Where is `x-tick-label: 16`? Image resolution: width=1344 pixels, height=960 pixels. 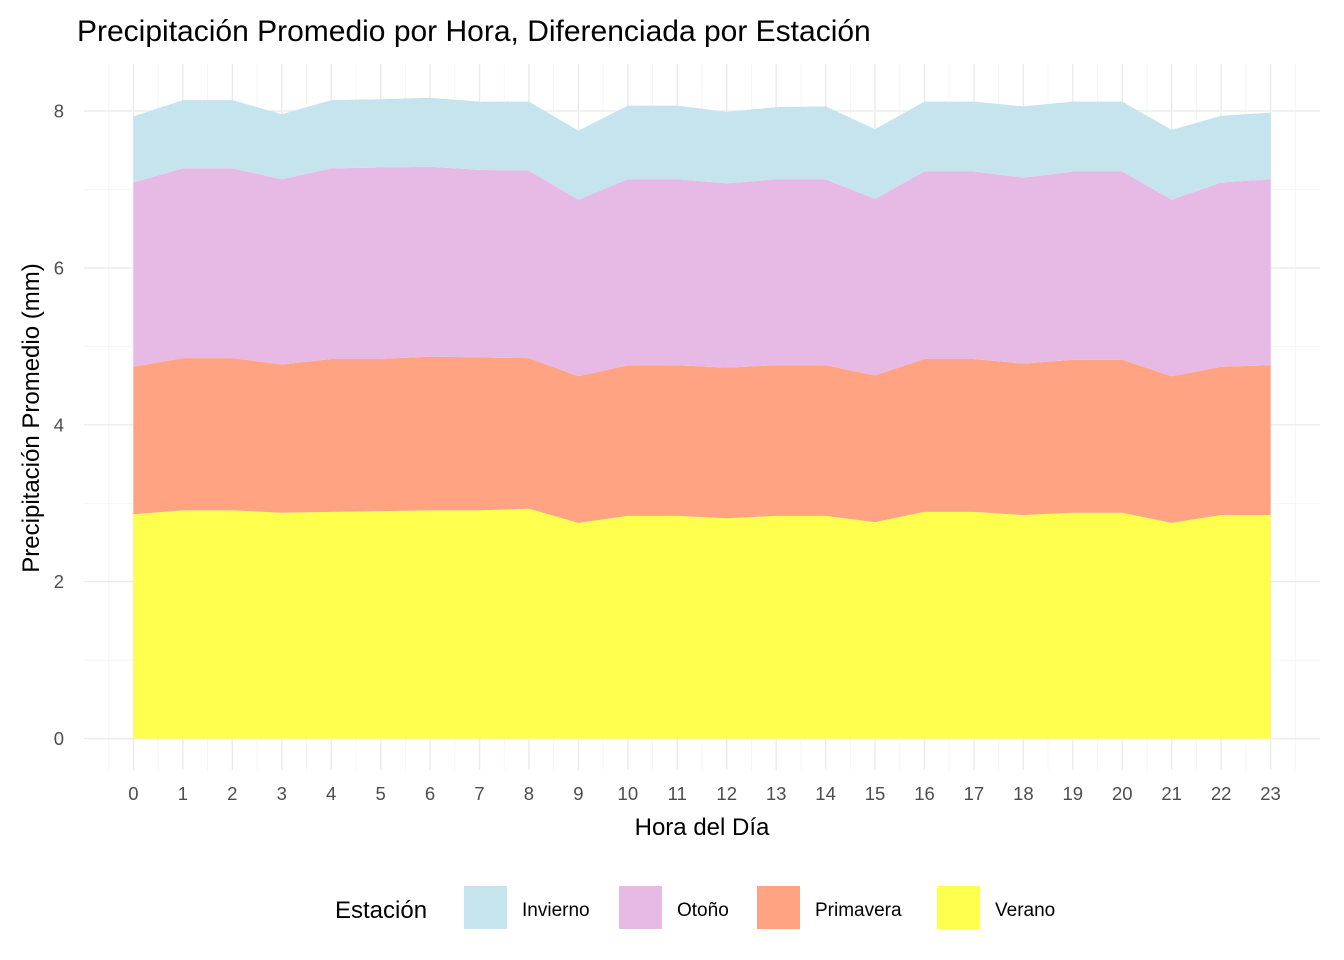
x-tick-label: 16 is located at coordinates (924, 793).